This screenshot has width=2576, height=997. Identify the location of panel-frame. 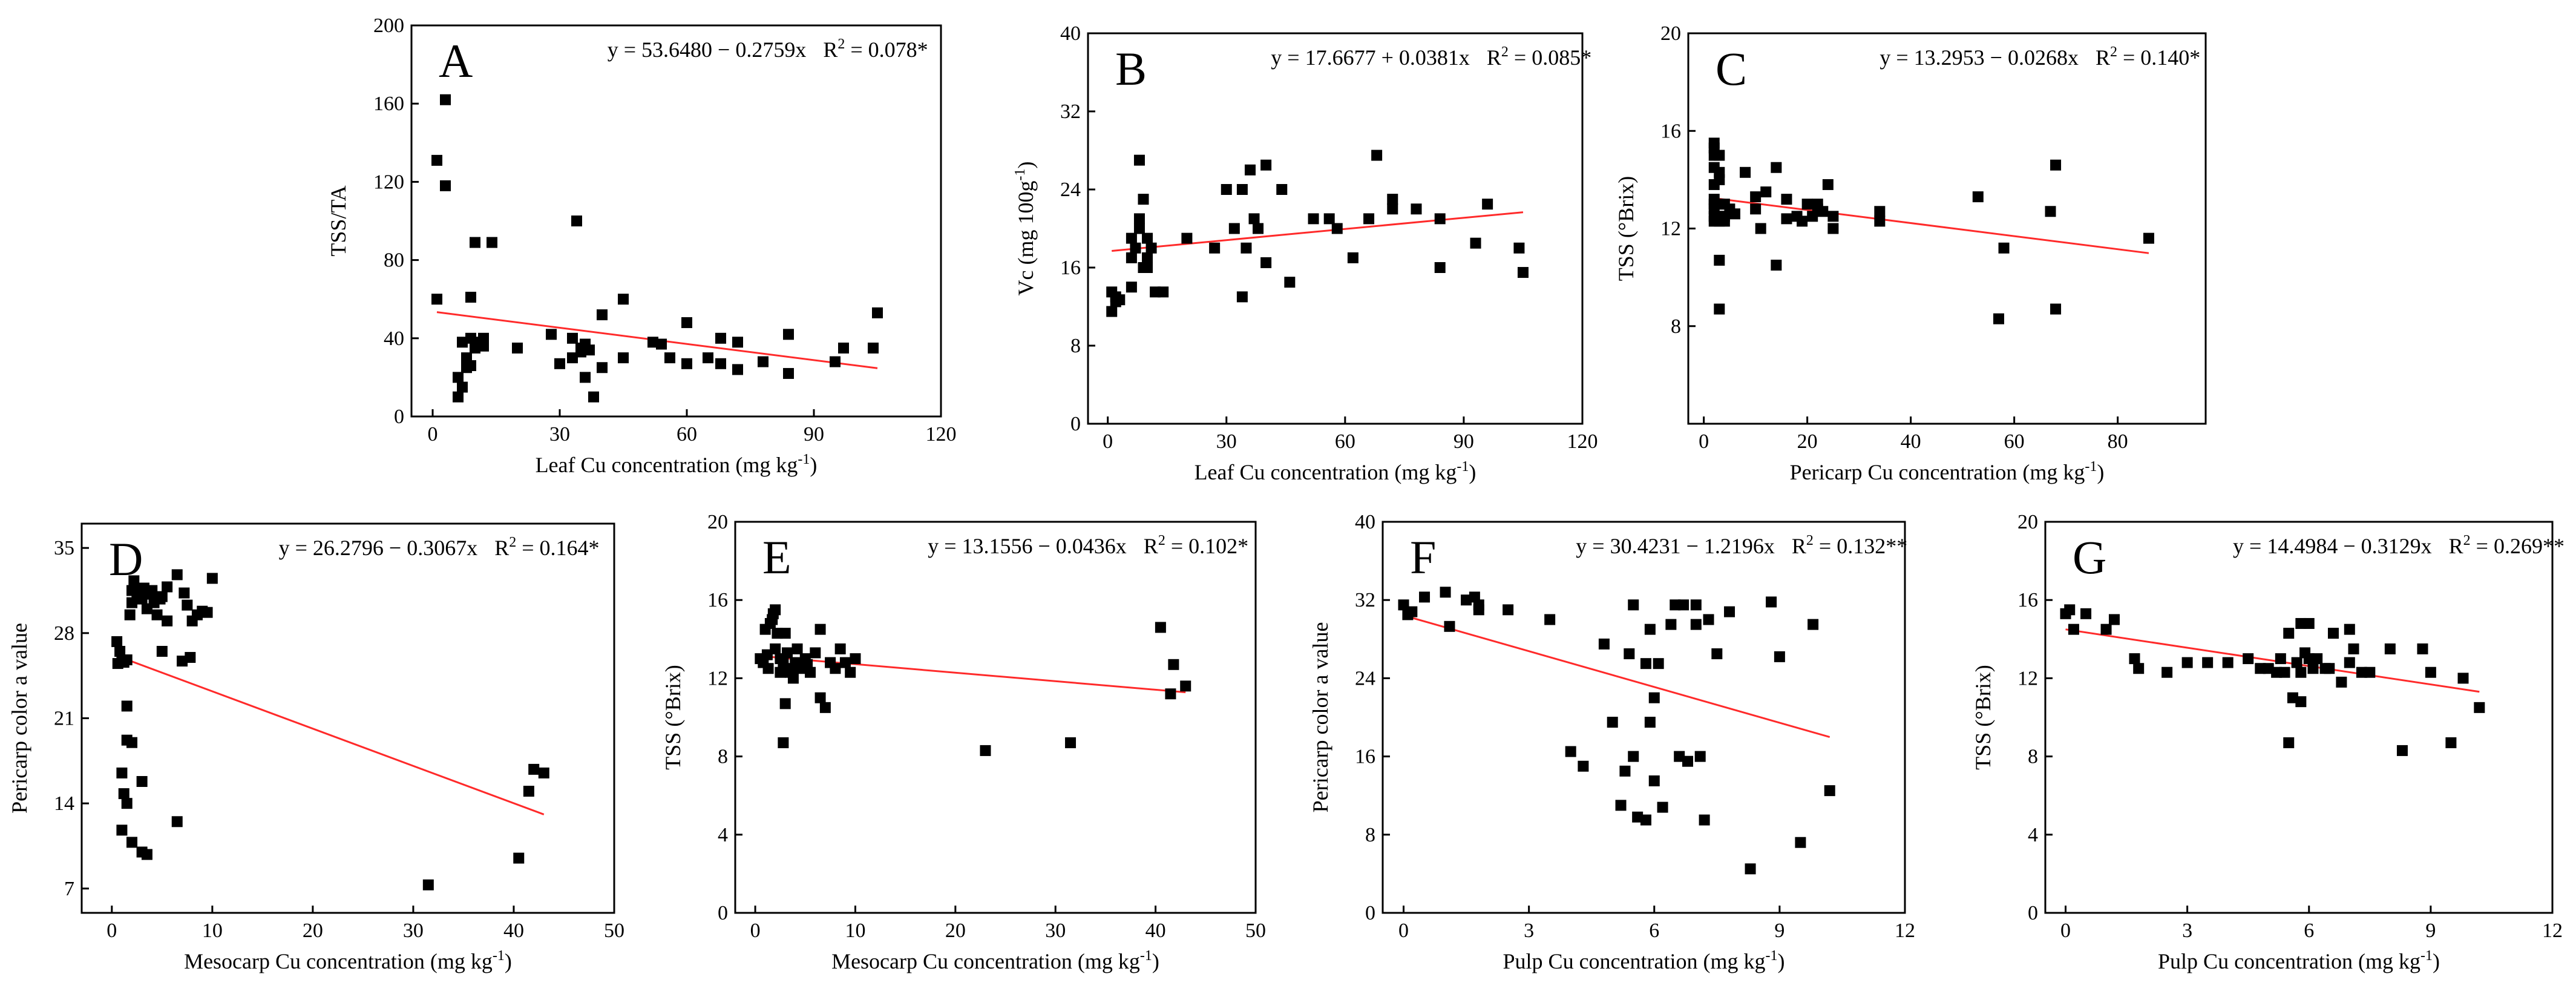
(1335, 228).